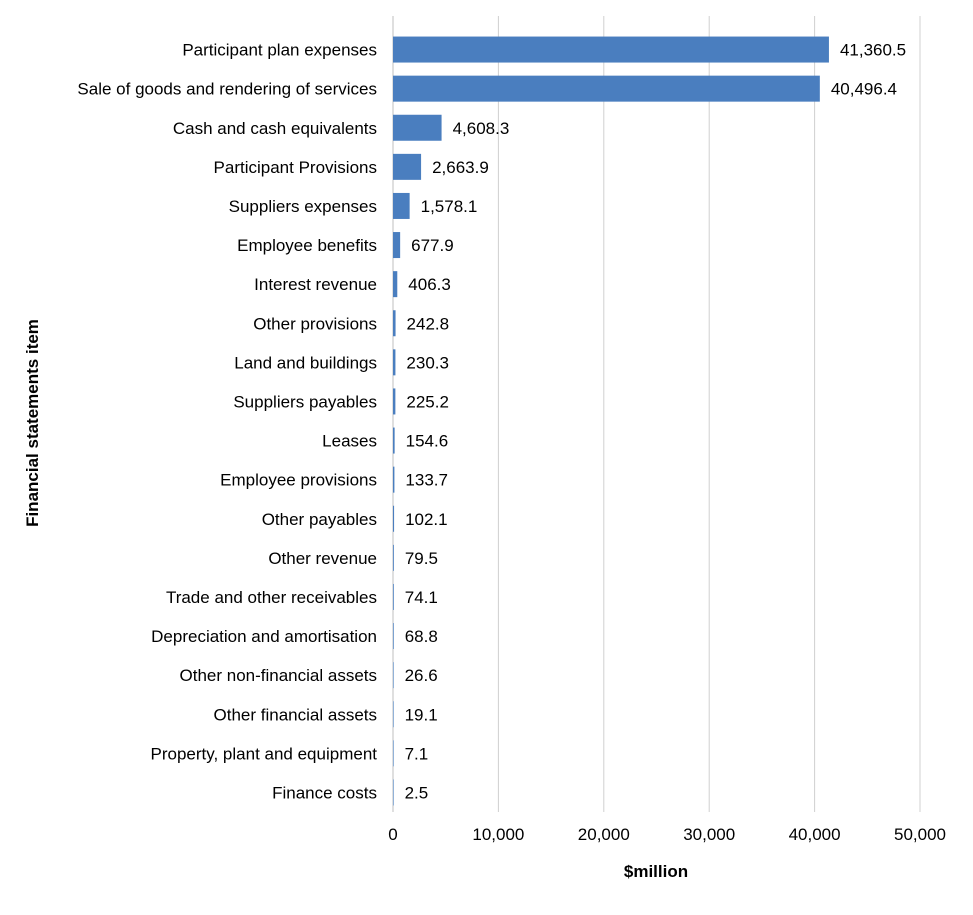 The height and width of the screenshot is (915, 973). I want to click on category-label: Finance costs, so click(324, 792).